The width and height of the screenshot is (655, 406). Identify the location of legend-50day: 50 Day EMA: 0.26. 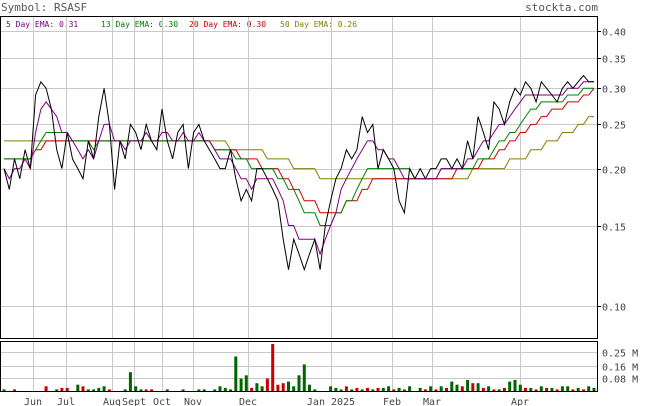
(318, 24).